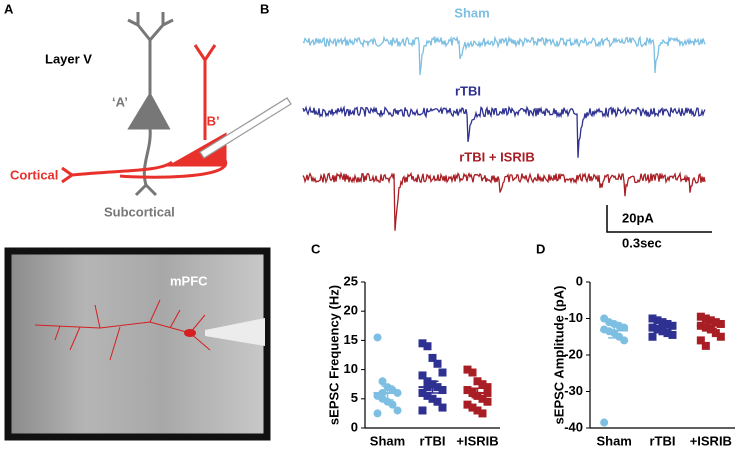 The image size is (741, 451). What do you see at coordinates (573, 353) in the screenshot?
I see `y-tick-label: -20` at bounding box center [573, 353].